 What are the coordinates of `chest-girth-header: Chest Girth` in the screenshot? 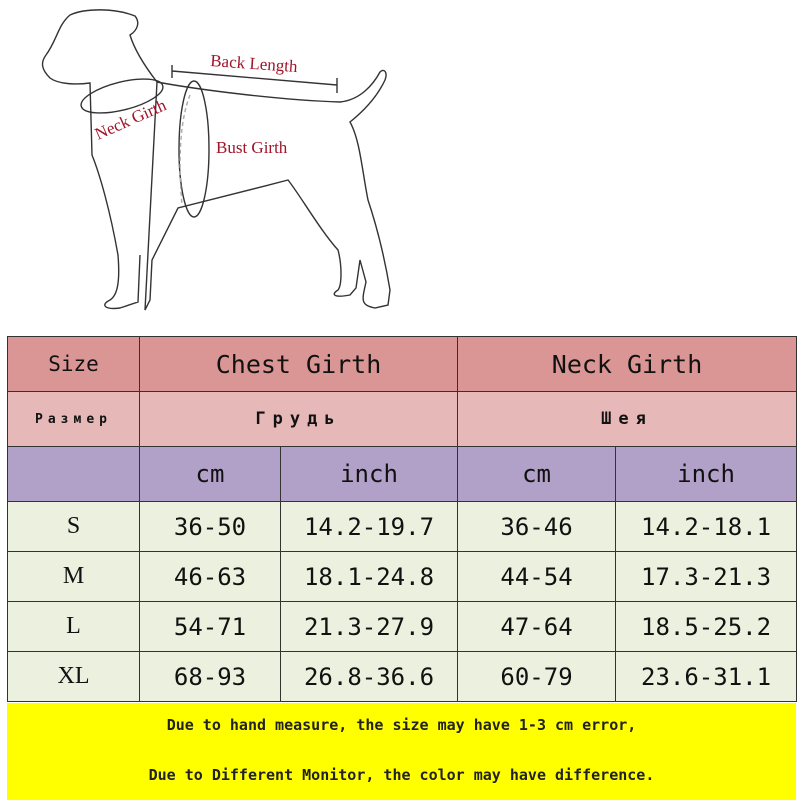 It's located at (298, 364).